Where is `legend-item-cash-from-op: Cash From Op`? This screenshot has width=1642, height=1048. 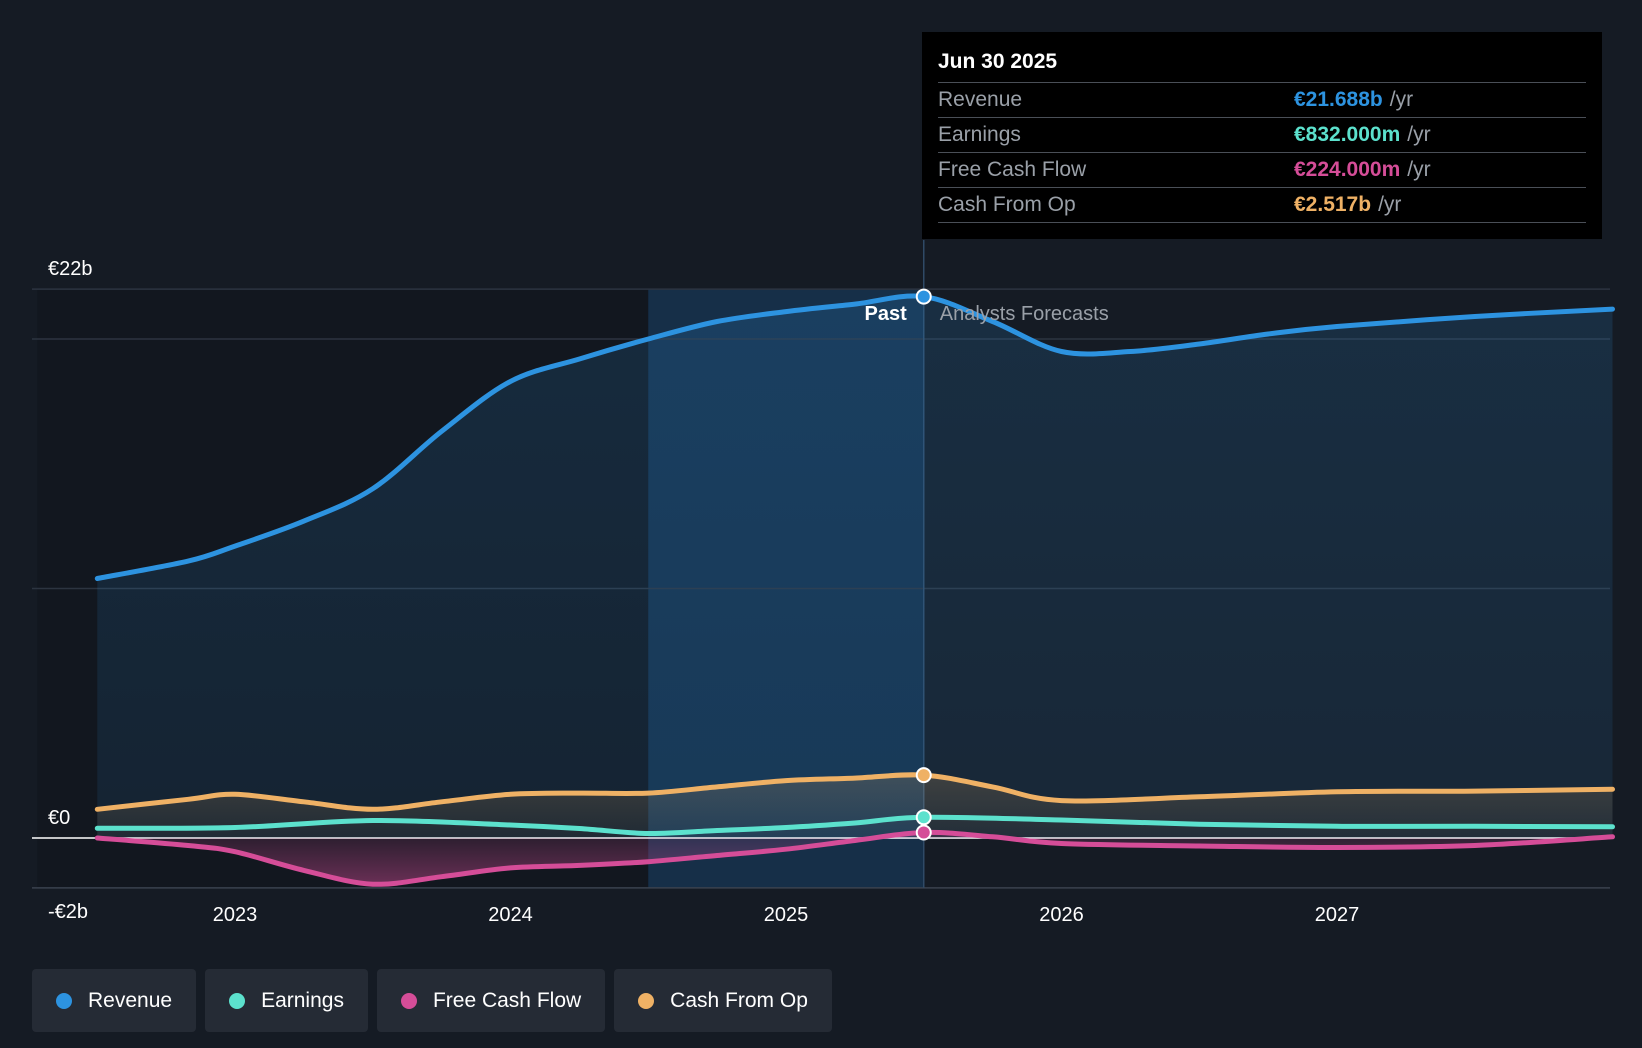
legend-item-cash-from-op: Cash From Op is located at coordinates (723, 1000).